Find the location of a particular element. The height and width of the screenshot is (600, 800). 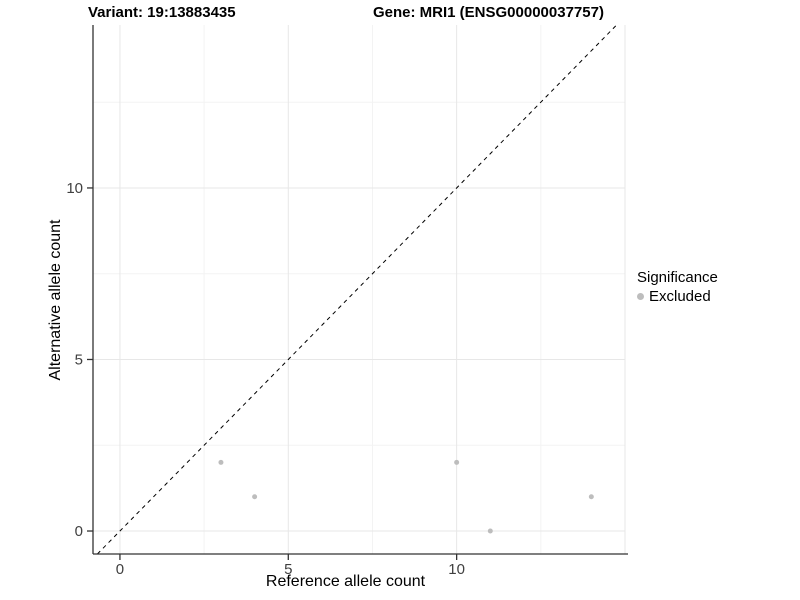

legend: Significance Excluded is located at coordinates (677, 287).